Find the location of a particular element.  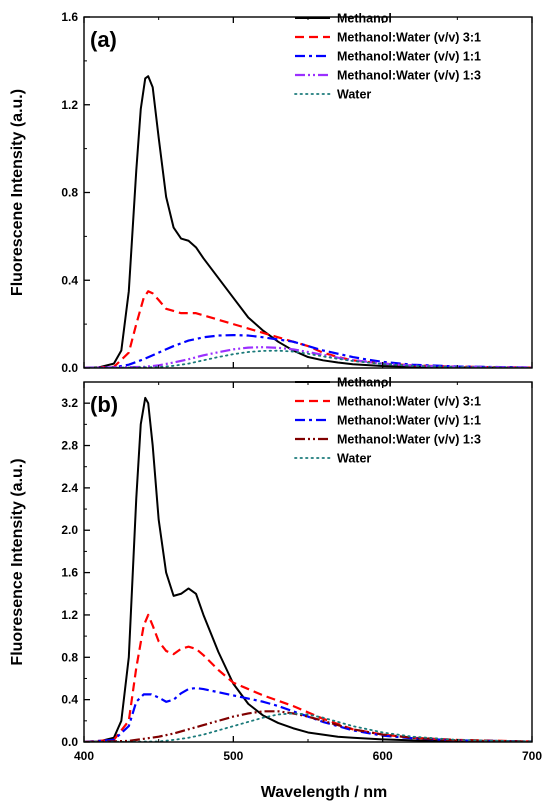

y-tick-label: 2.0 is located at coordinates (69, 530).